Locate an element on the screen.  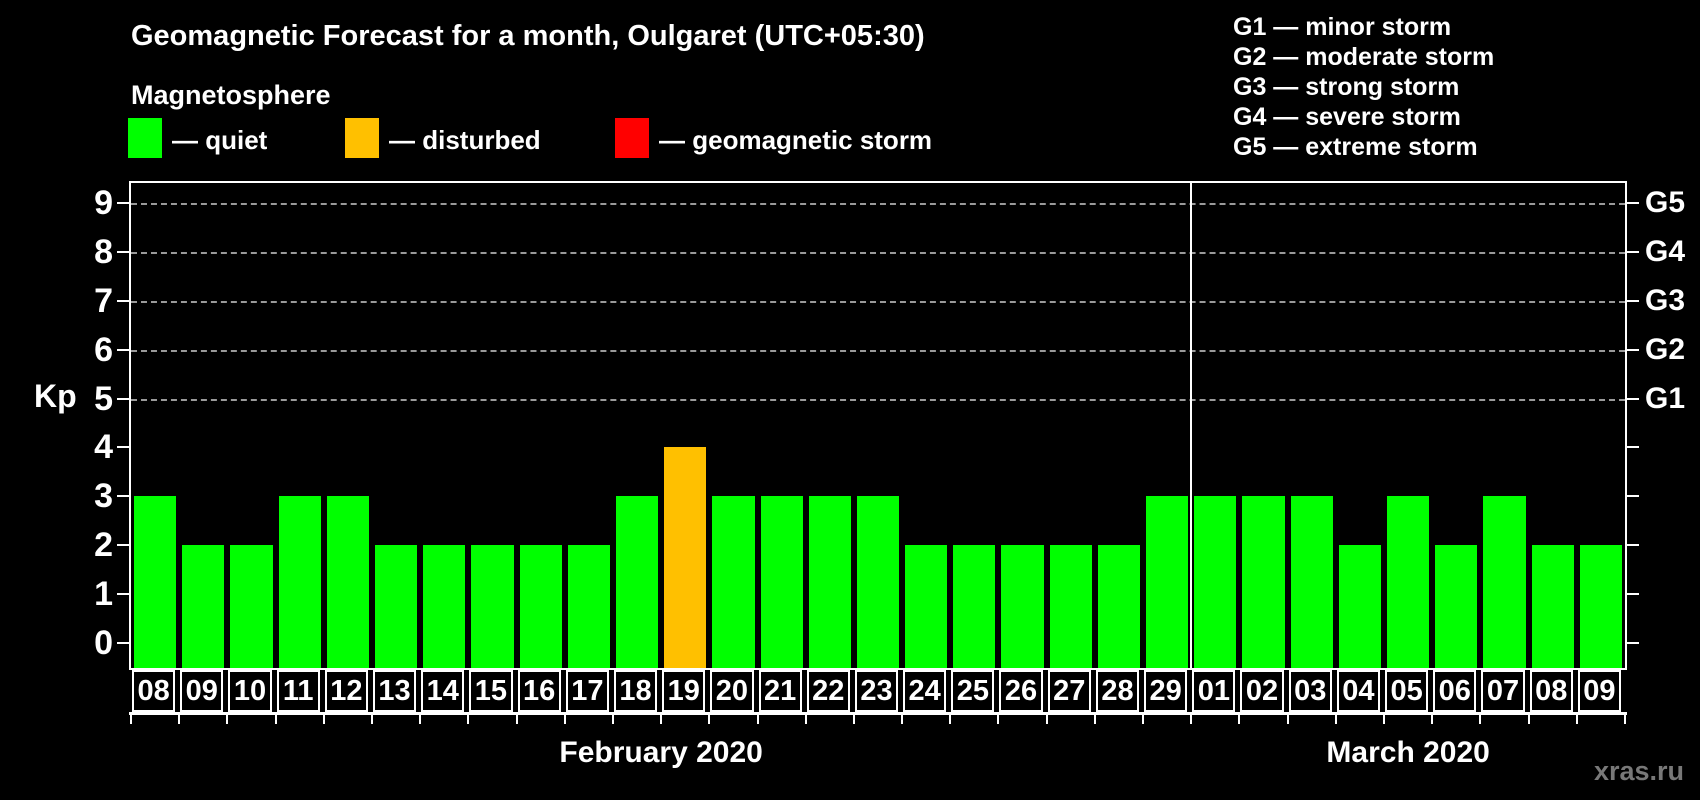
legend-label-storm: — geomagnetic storm is located at coordinates (796, 140).